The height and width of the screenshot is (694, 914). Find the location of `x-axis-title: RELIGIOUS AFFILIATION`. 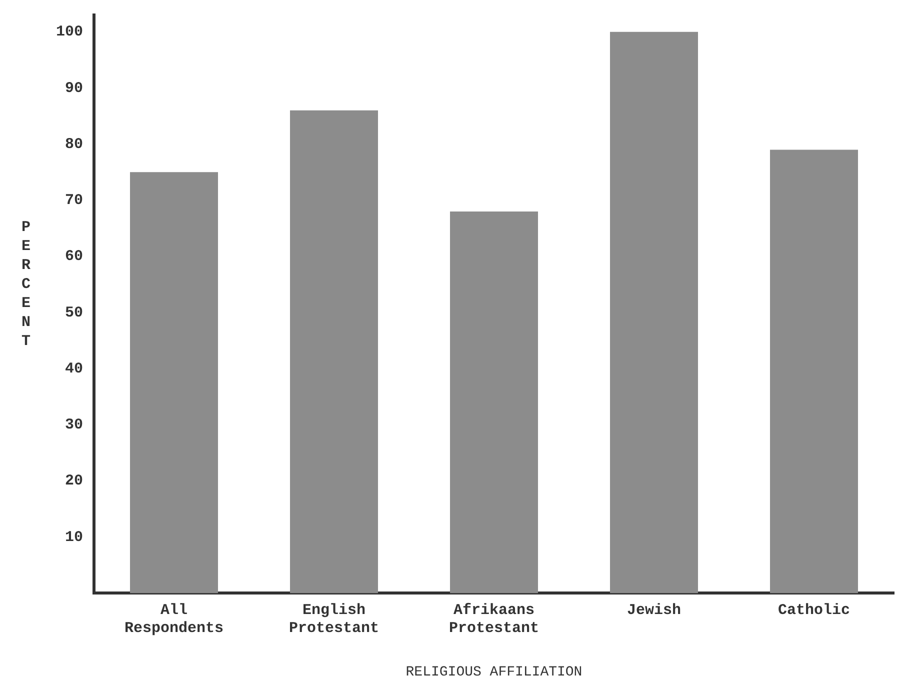

x-axis-title: RELIGIOUS AFFILIATION is located at coordinates (494, 672).